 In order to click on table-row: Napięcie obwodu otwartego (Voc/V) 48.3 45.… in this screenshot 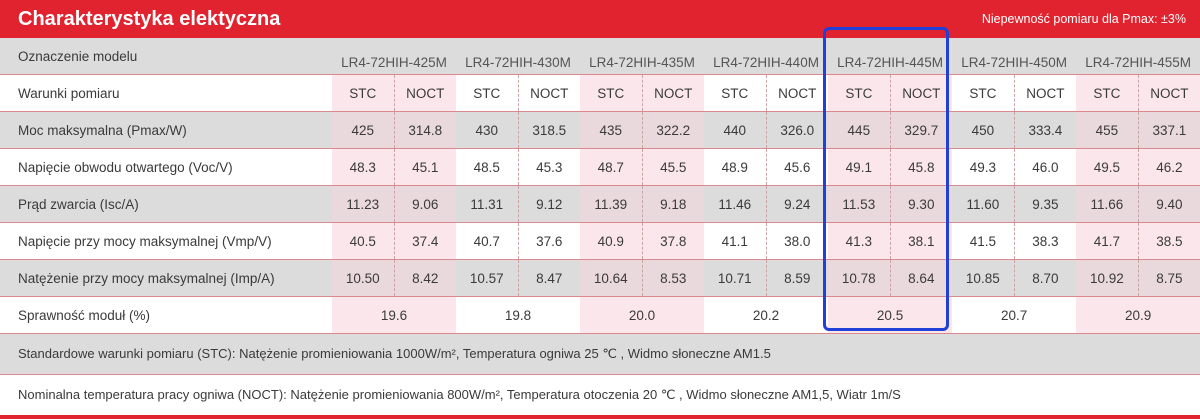, I will do `click(600, 167)`.